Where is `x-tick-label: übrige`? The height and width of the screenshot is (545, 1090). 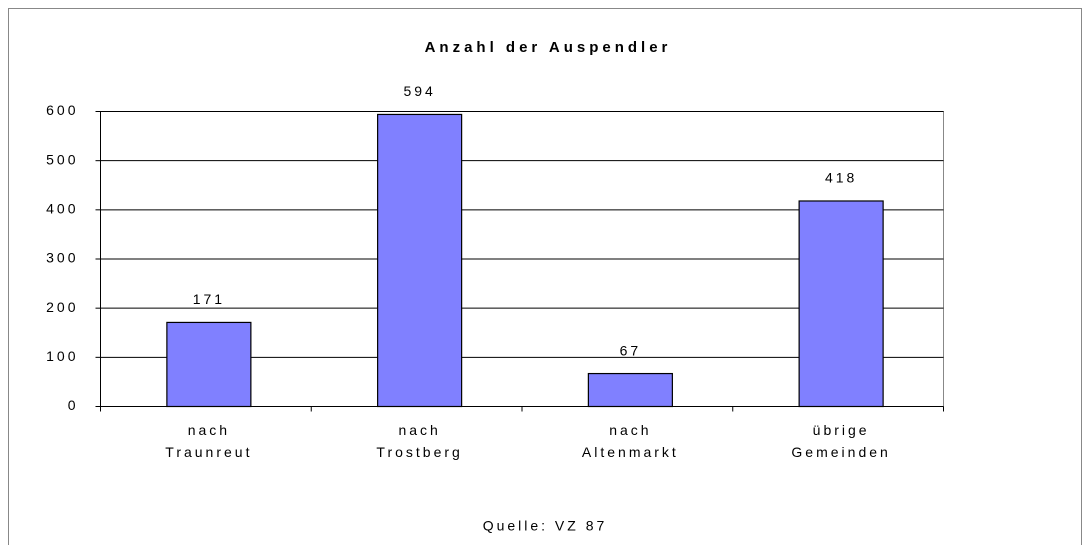 x-tick-label: übrige is located at coordinates (841, 430).